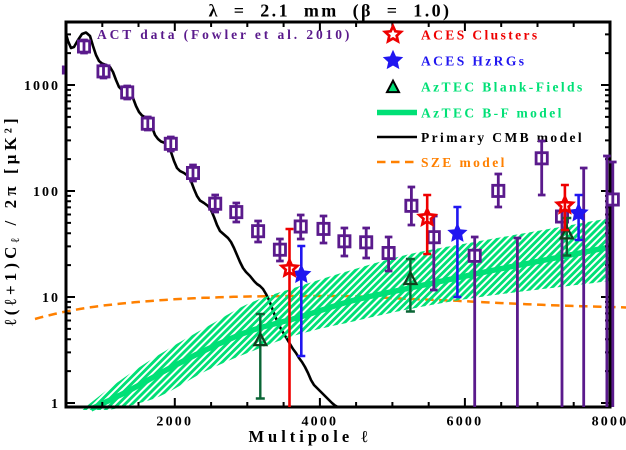 The image size is (626, 450). Describe the element at coordinates (42, 86) in the screenshot. I see `svg-text: 1000` at that location.